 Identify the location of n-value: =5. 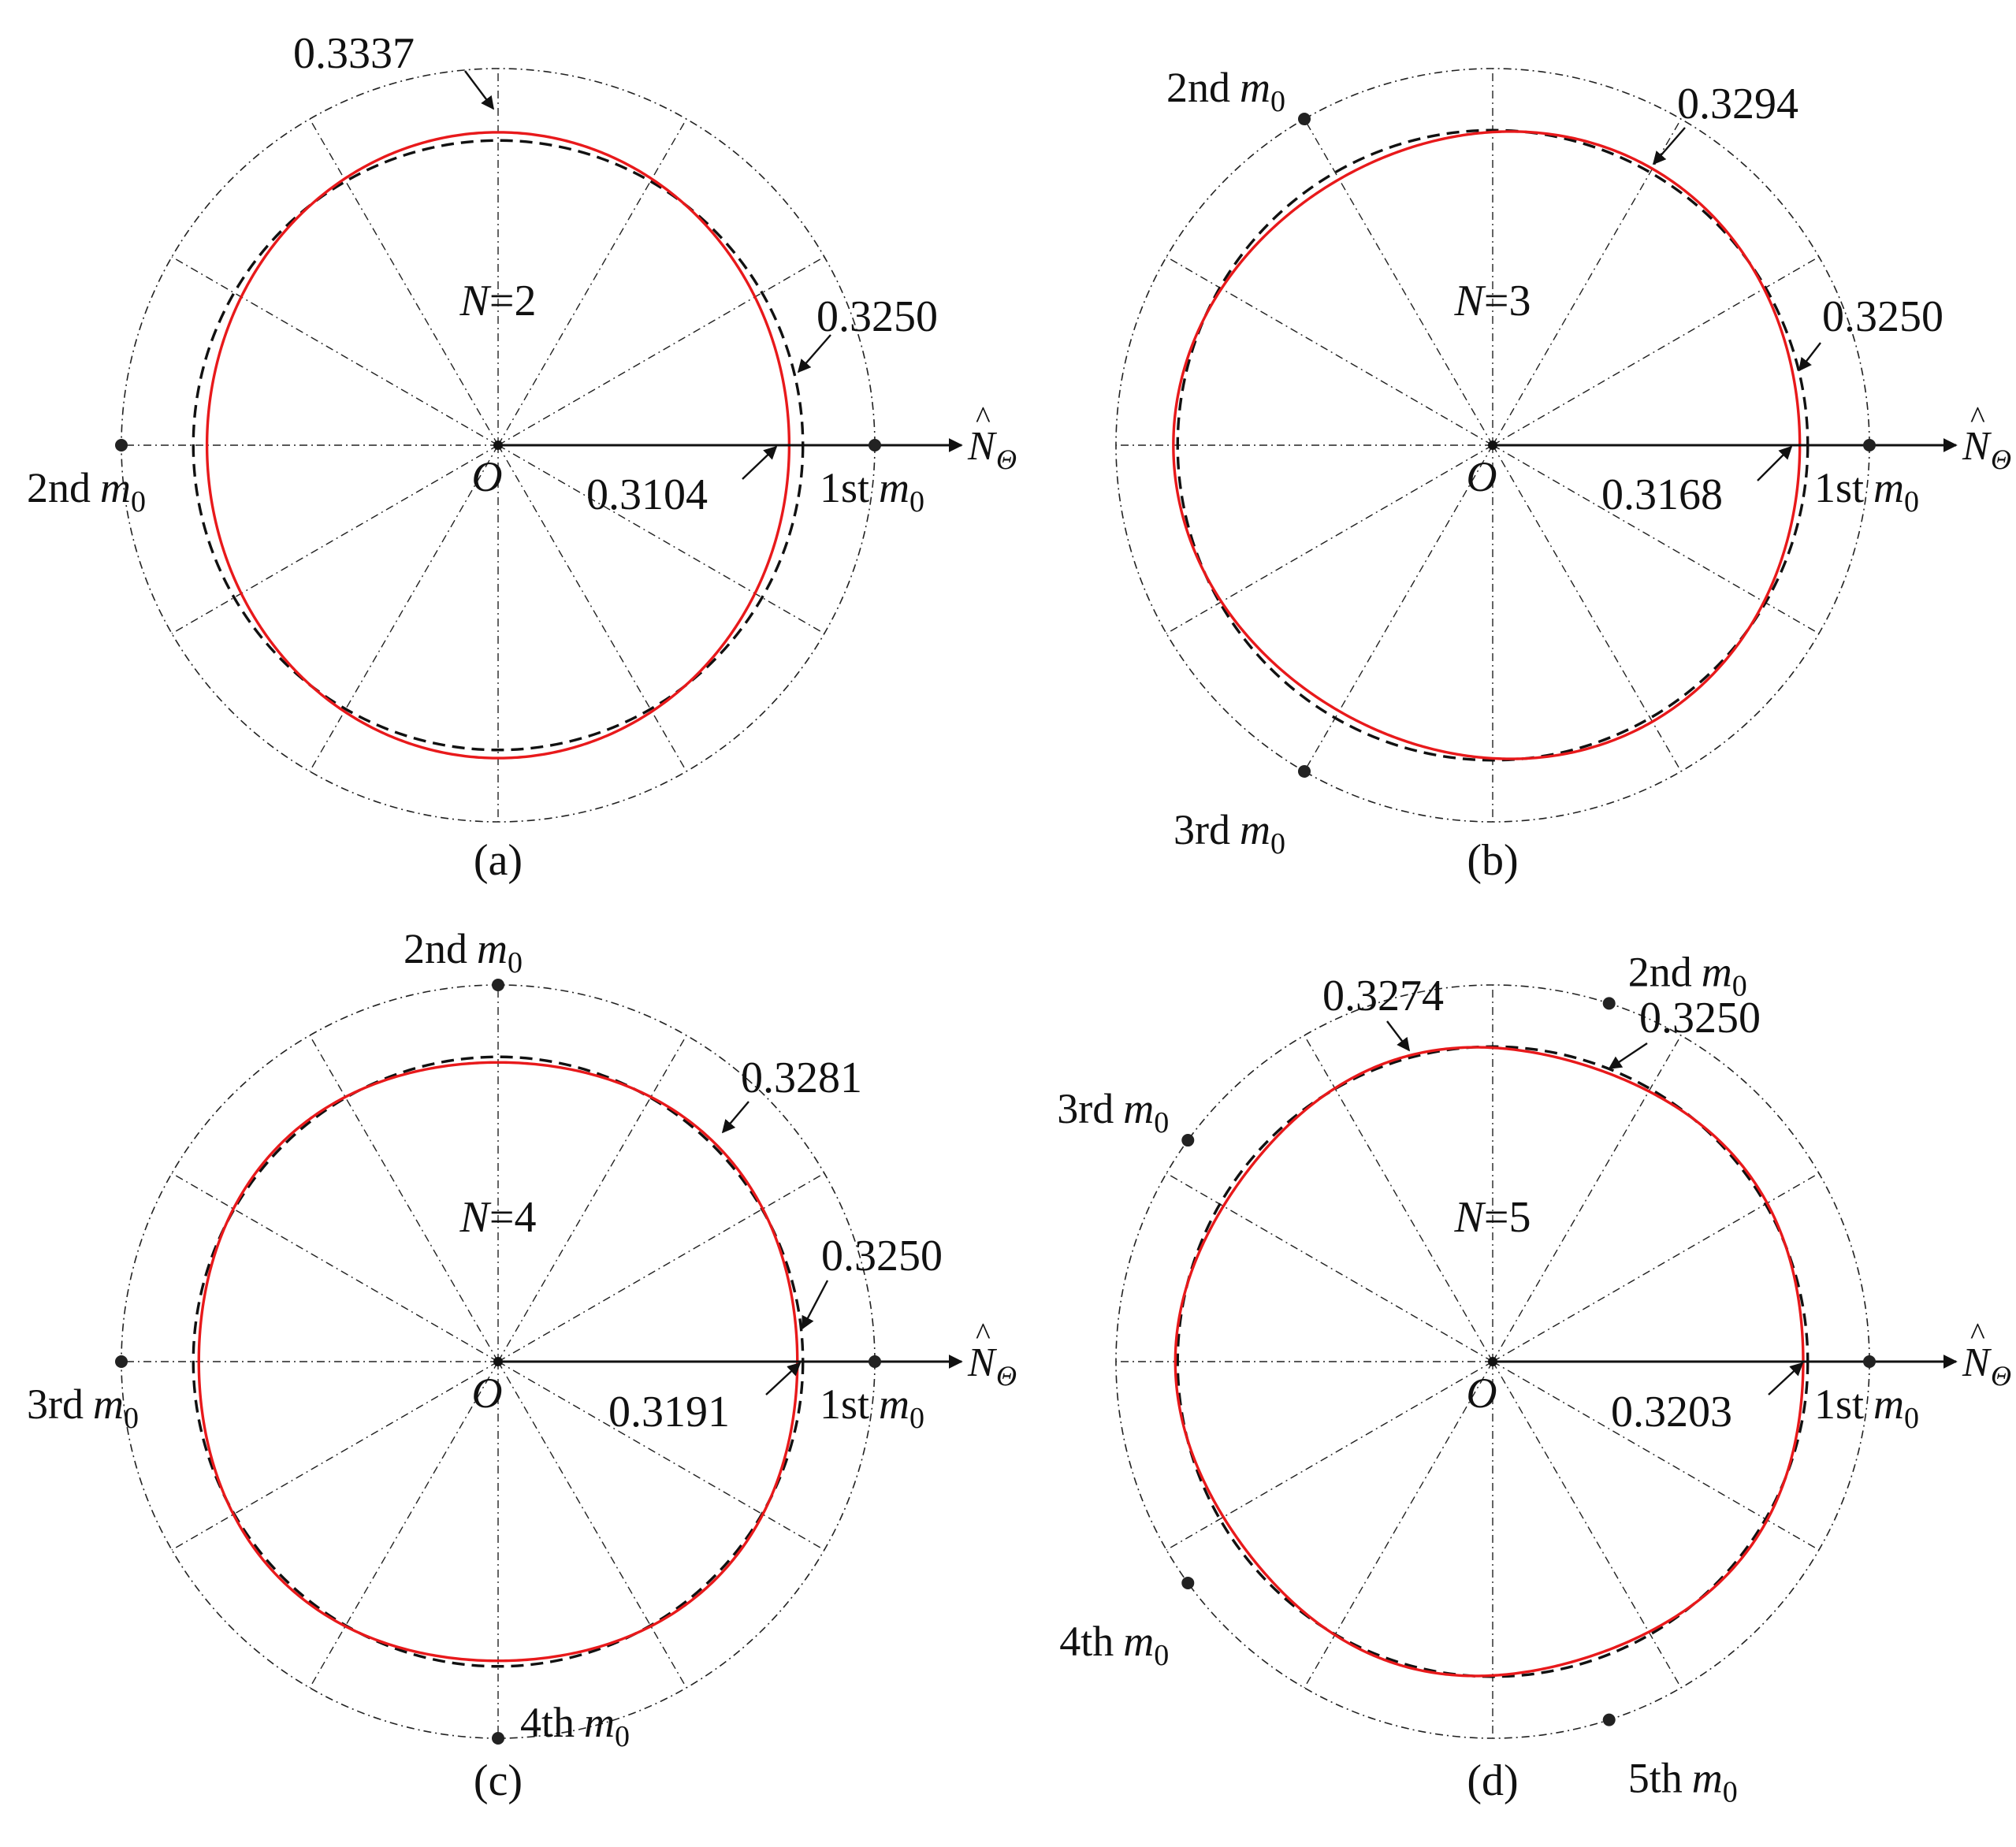
(1507, 1218).